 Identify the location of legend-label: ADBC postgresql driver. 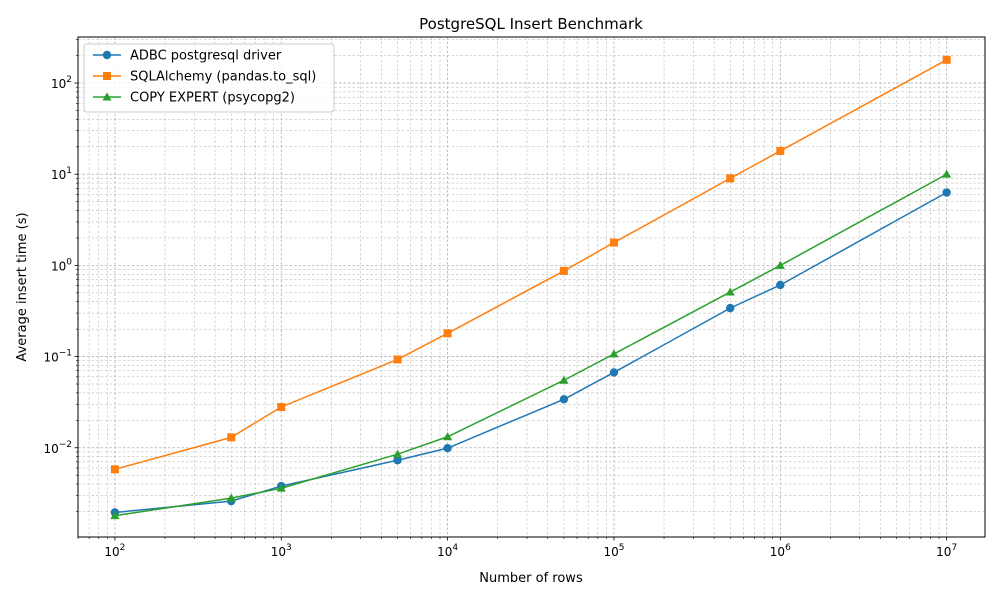
(206, 56).